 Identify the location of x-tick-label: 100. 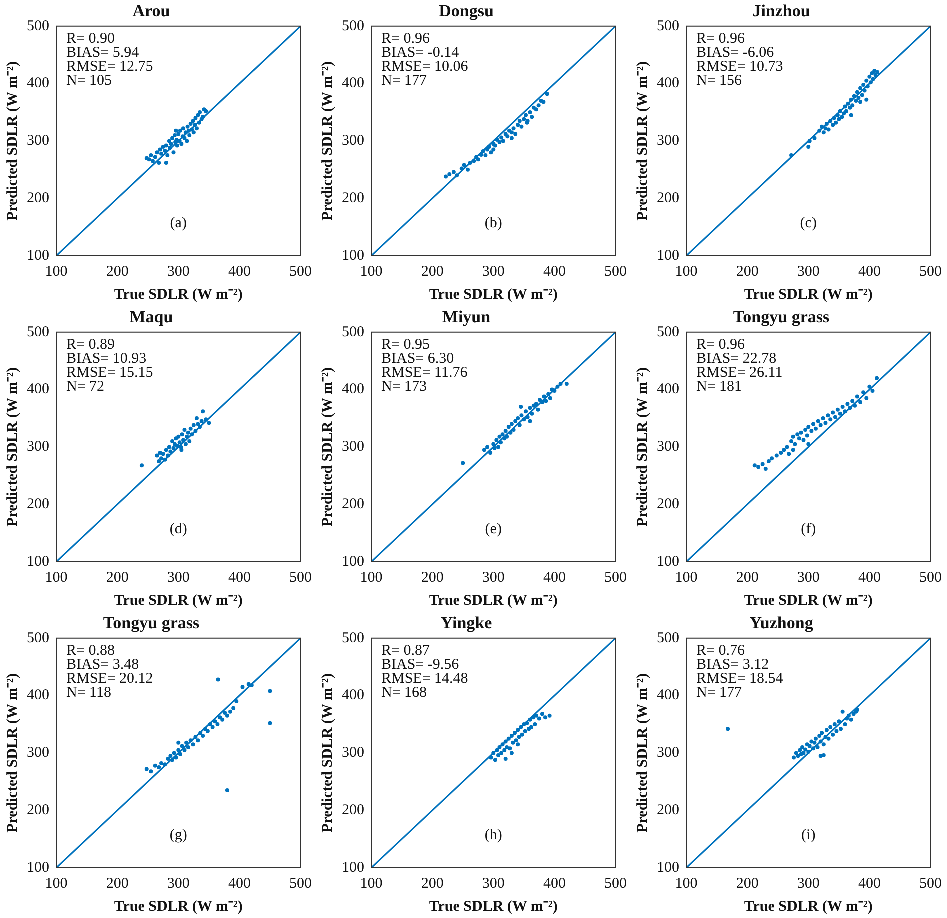
(371, 884).